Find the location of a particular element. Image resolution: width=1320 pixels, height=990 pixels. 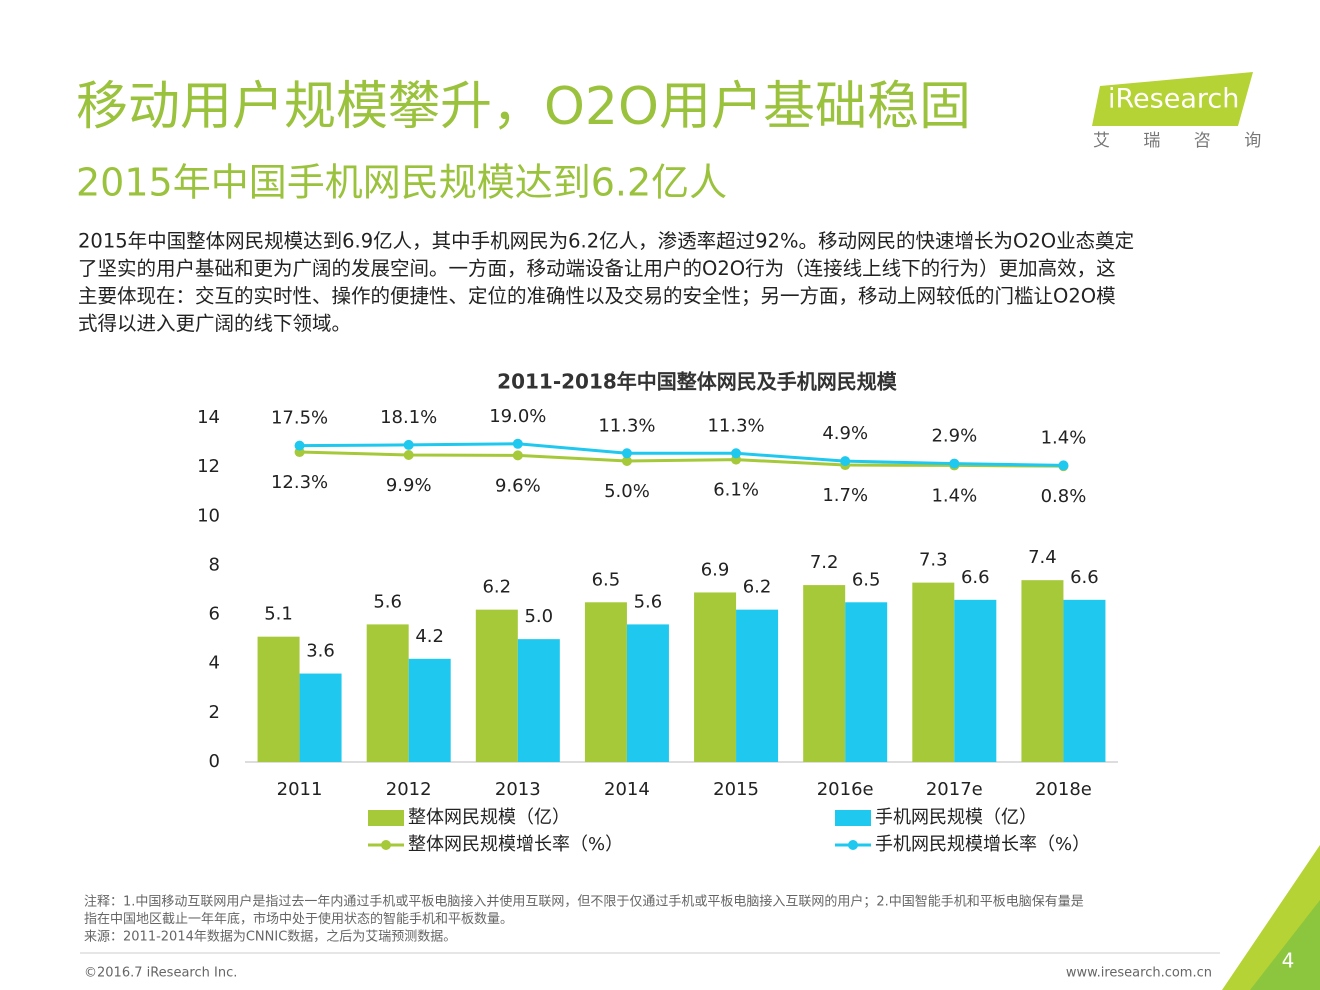

legend-label: 整体网民规模（亿） is located at coordinates (489, 817).